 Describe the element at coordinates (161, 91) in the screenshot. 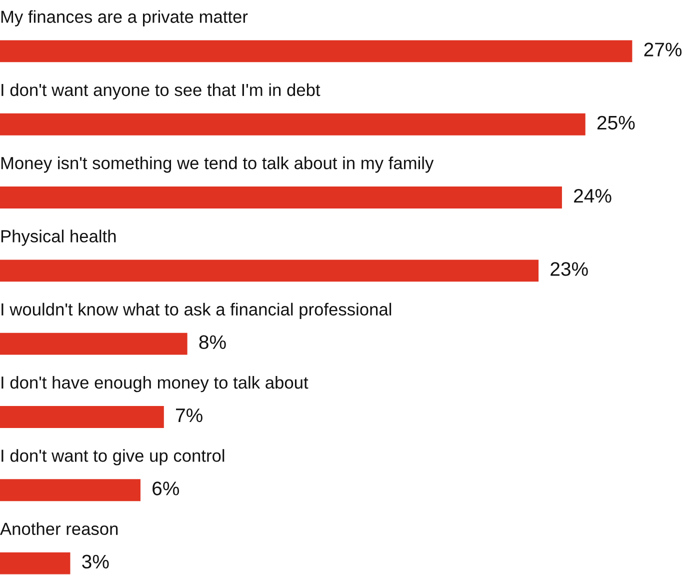

I see `y-tick-label: I don't want anyone to see that I'm in debt` at that location.